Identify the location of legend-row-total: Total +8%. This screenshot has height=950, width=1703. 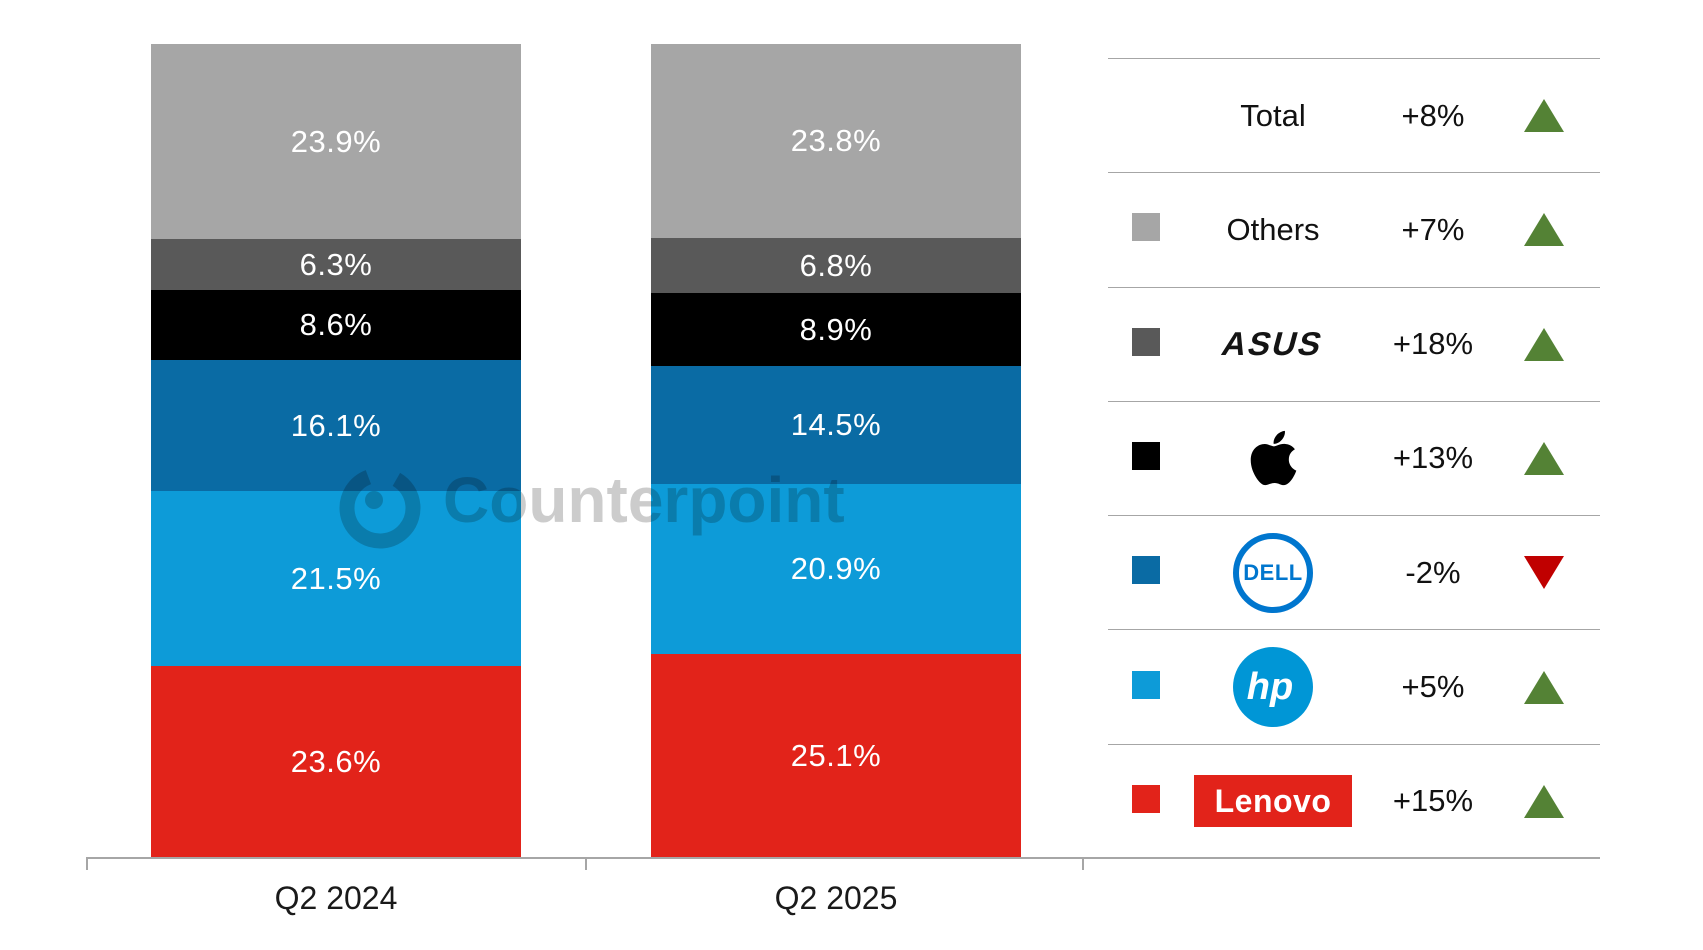
(1354, 115).